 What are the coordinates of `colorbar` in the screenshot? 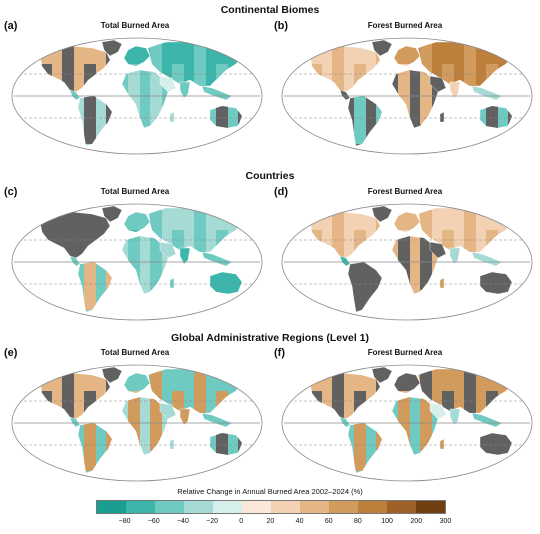 It's located at (271, 507).